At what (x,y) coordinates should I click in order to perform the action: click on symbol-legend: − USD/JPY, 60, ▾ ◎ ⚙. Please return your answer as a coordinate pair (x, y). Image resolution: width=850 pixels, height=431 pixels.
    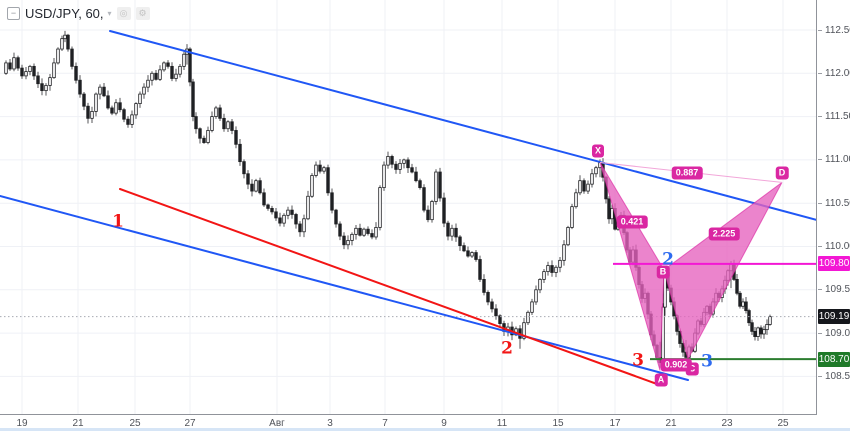
    Looking at the image, I should click on (78, 13).